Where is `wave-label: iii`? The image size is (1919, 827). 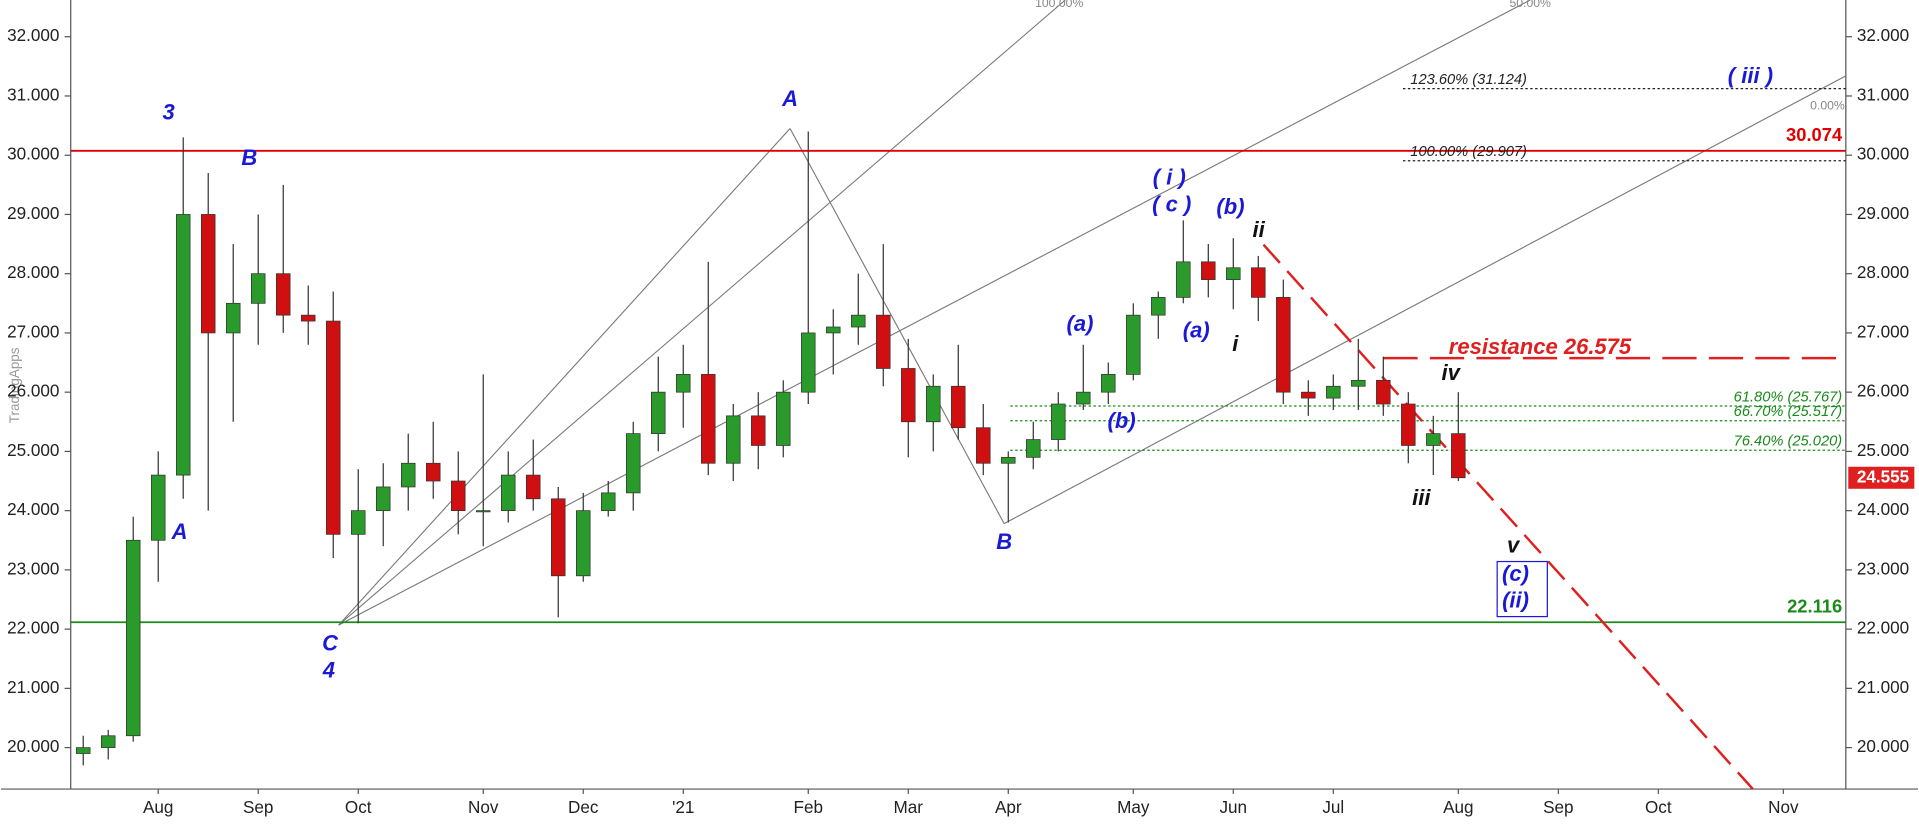
wave-label: iii is located at coordinates (1421, 497).